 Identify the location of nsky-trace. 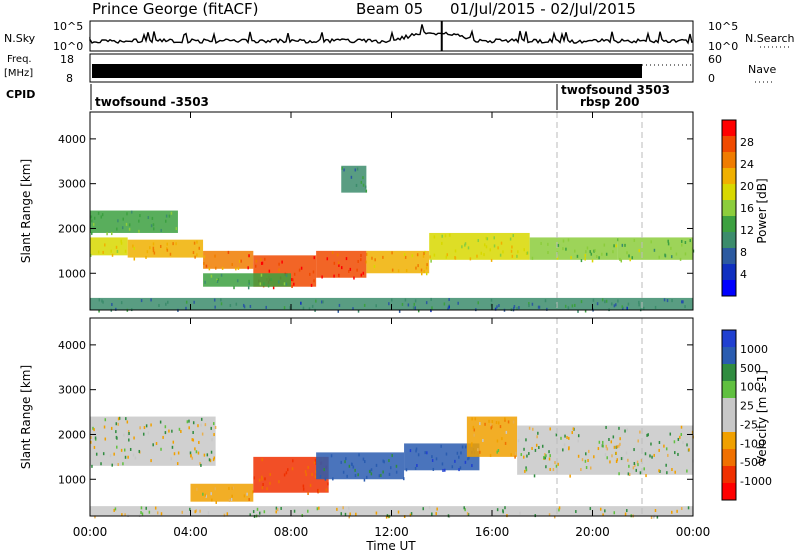
(391, 36).